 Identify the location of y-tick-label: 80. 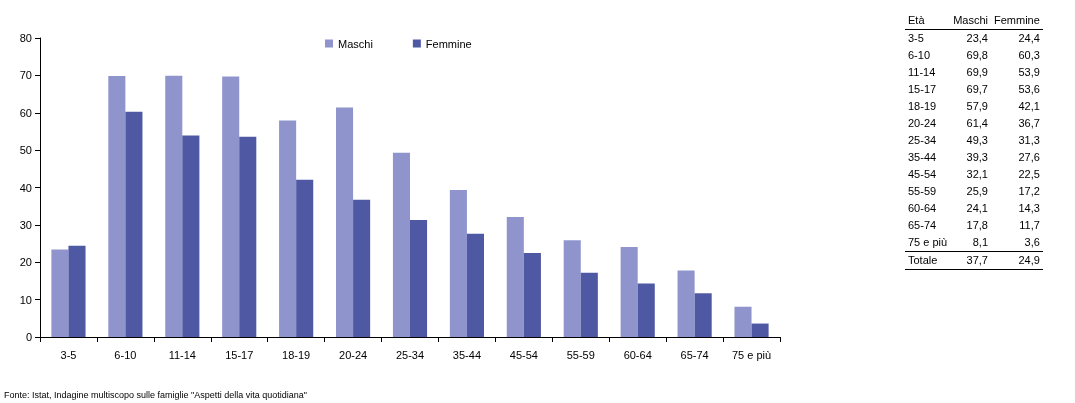
(25, 38).